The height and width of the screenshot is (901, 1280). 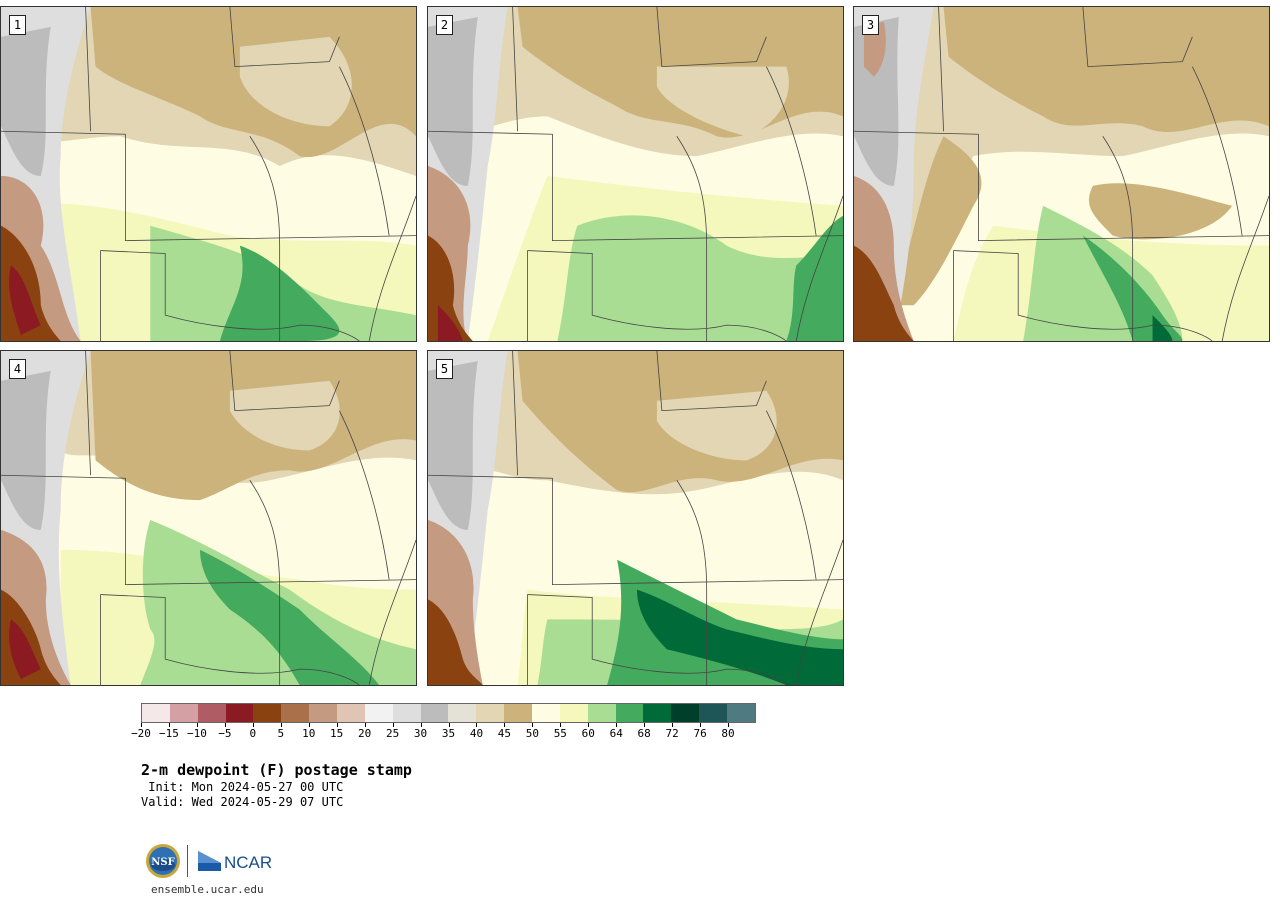 I want to click on forecast-panel-2: 2, so click(x=635, y=174).